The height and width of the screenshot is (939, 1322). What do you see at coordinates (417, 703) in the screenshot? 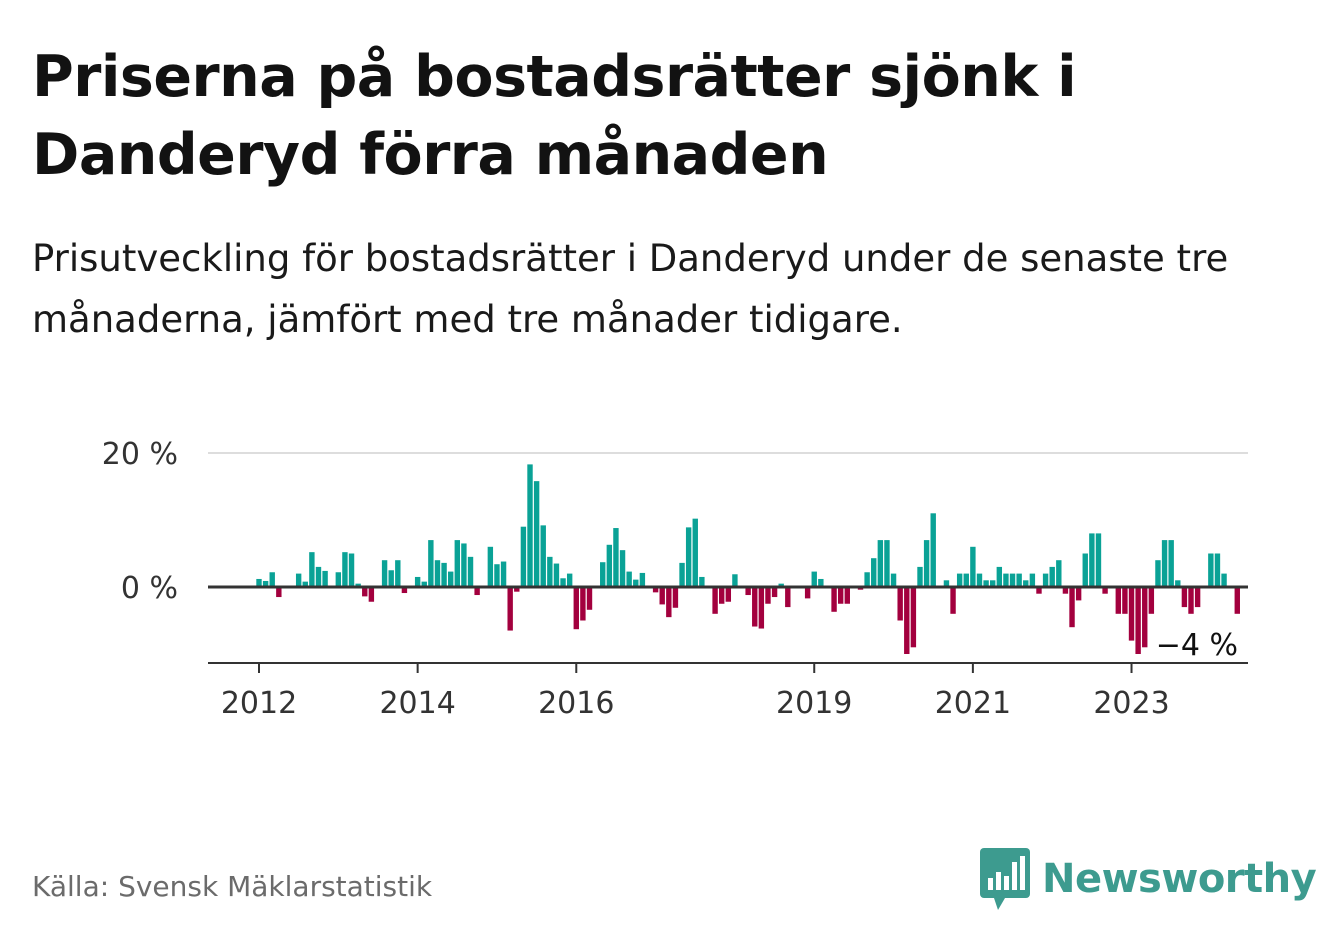
I see `x-tick-label: 2014` at bounding box center [417, 703].